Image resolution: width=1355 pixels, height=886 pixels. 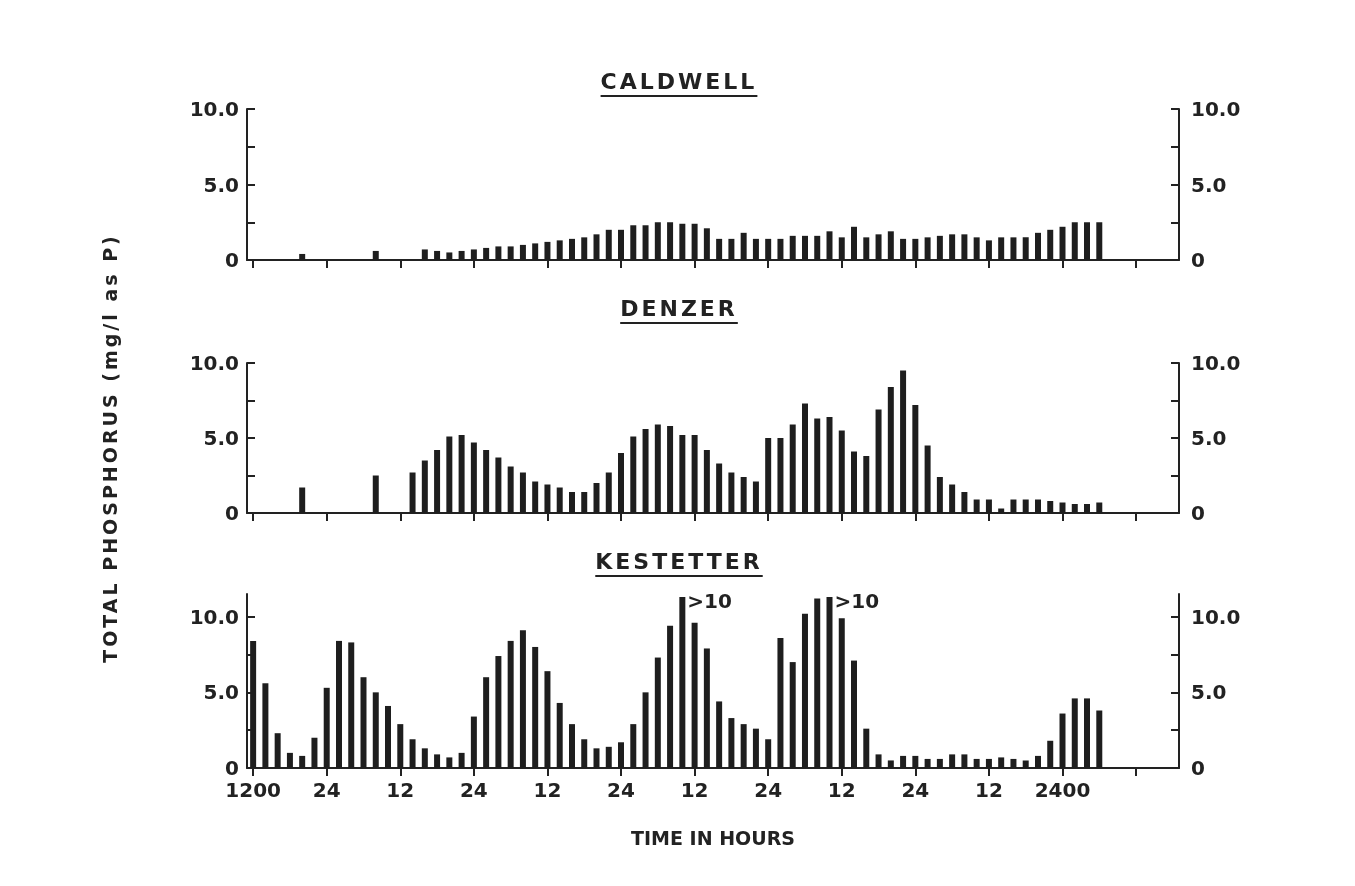 I want to click on x-tick-label: 2400, so click(x=1062, y=790).